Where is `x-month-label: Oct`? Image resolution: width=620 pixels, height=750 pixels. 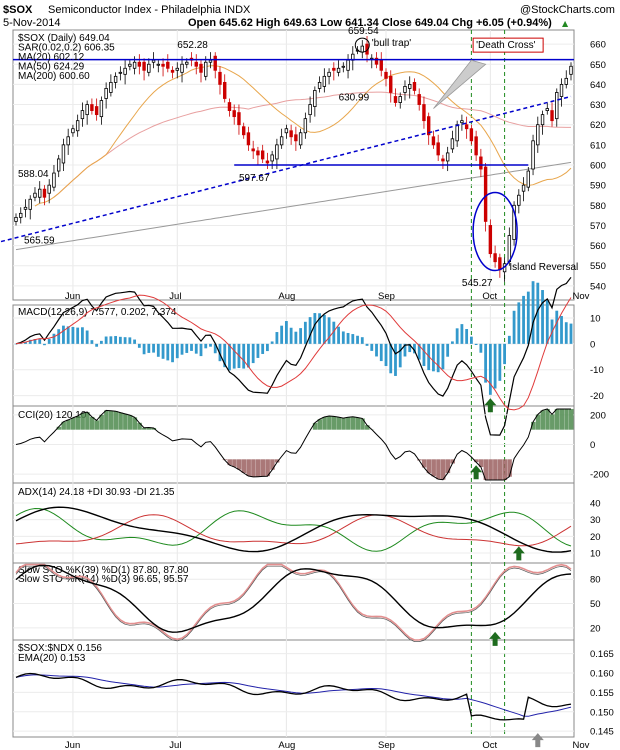 x-month-label: Oct is located at coordinates (489, 296).